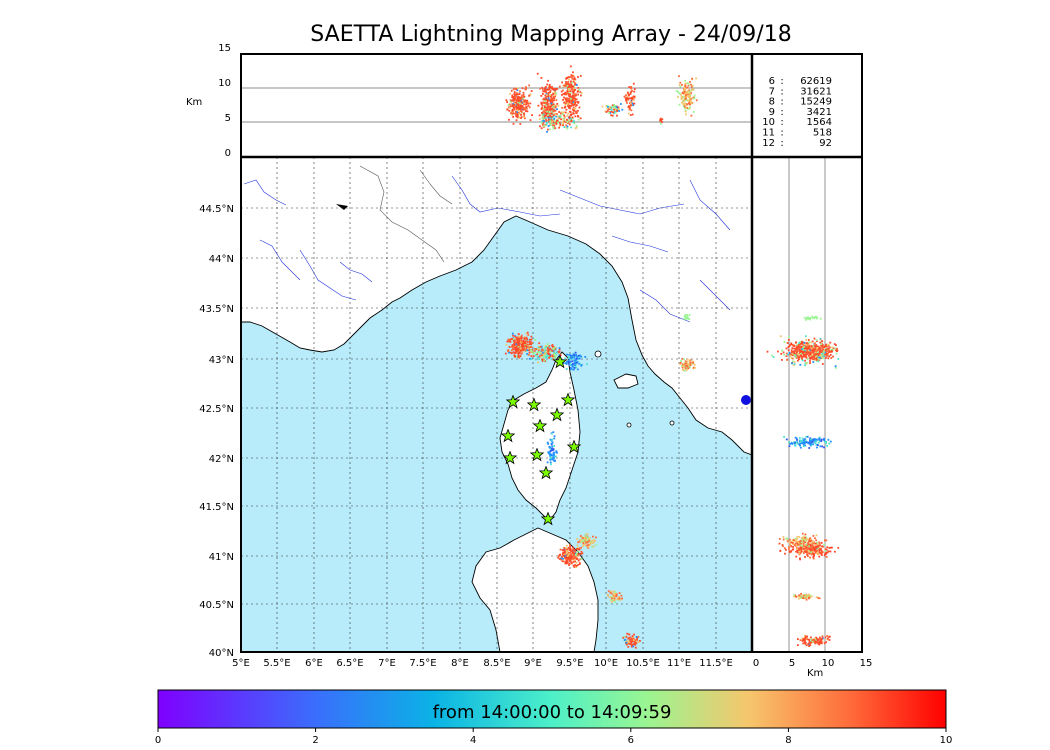 This screenshot has width=1050, height=750. Describe the element at coordinates (803, 481) in the screenshot. I see `side-lightning-sources` at that location.